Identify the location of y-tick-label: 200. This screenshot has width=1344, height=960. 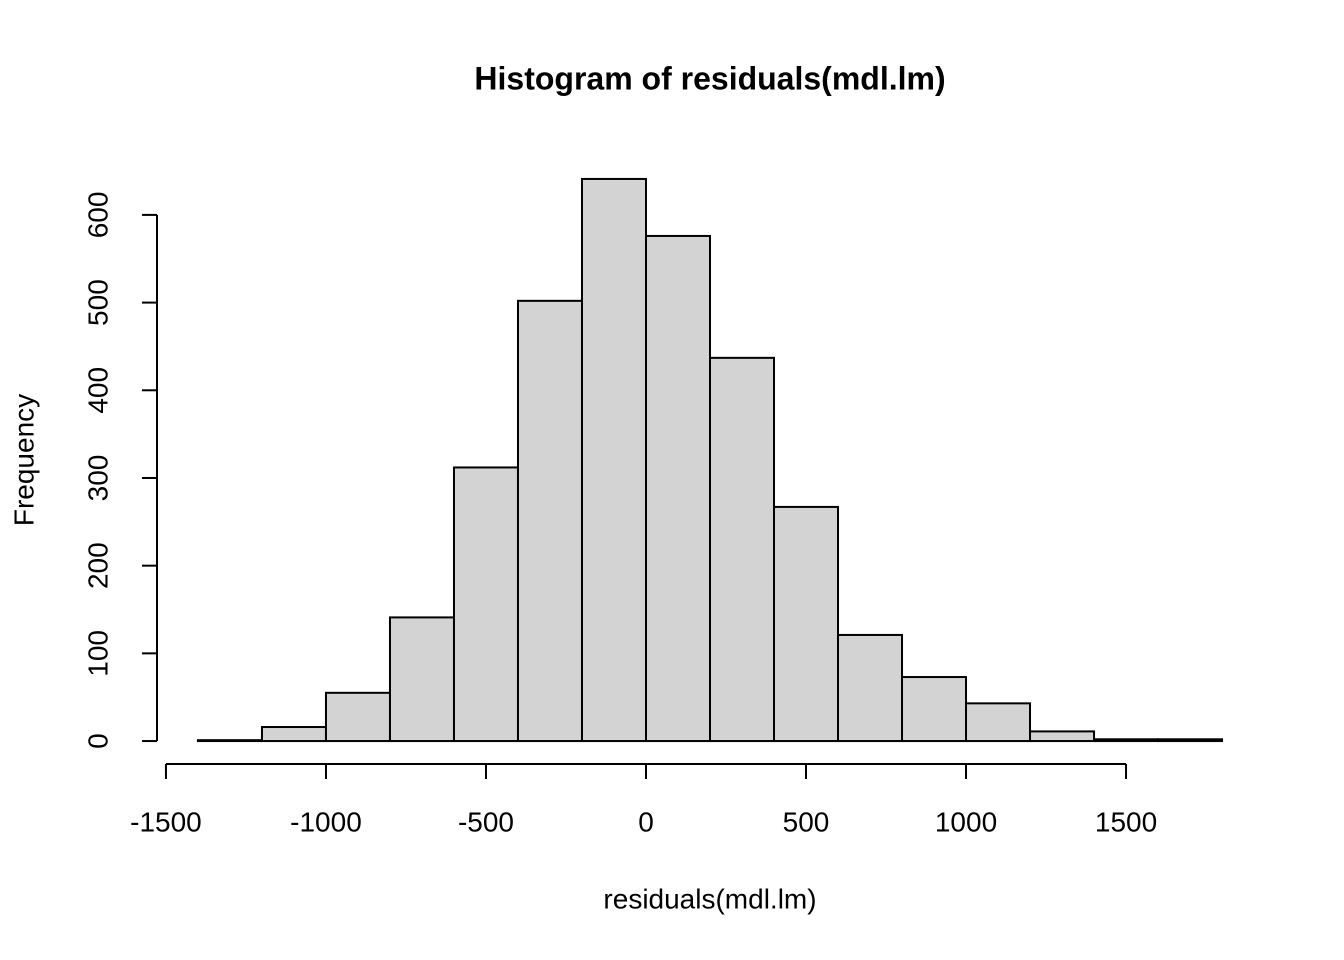
(97, 565).